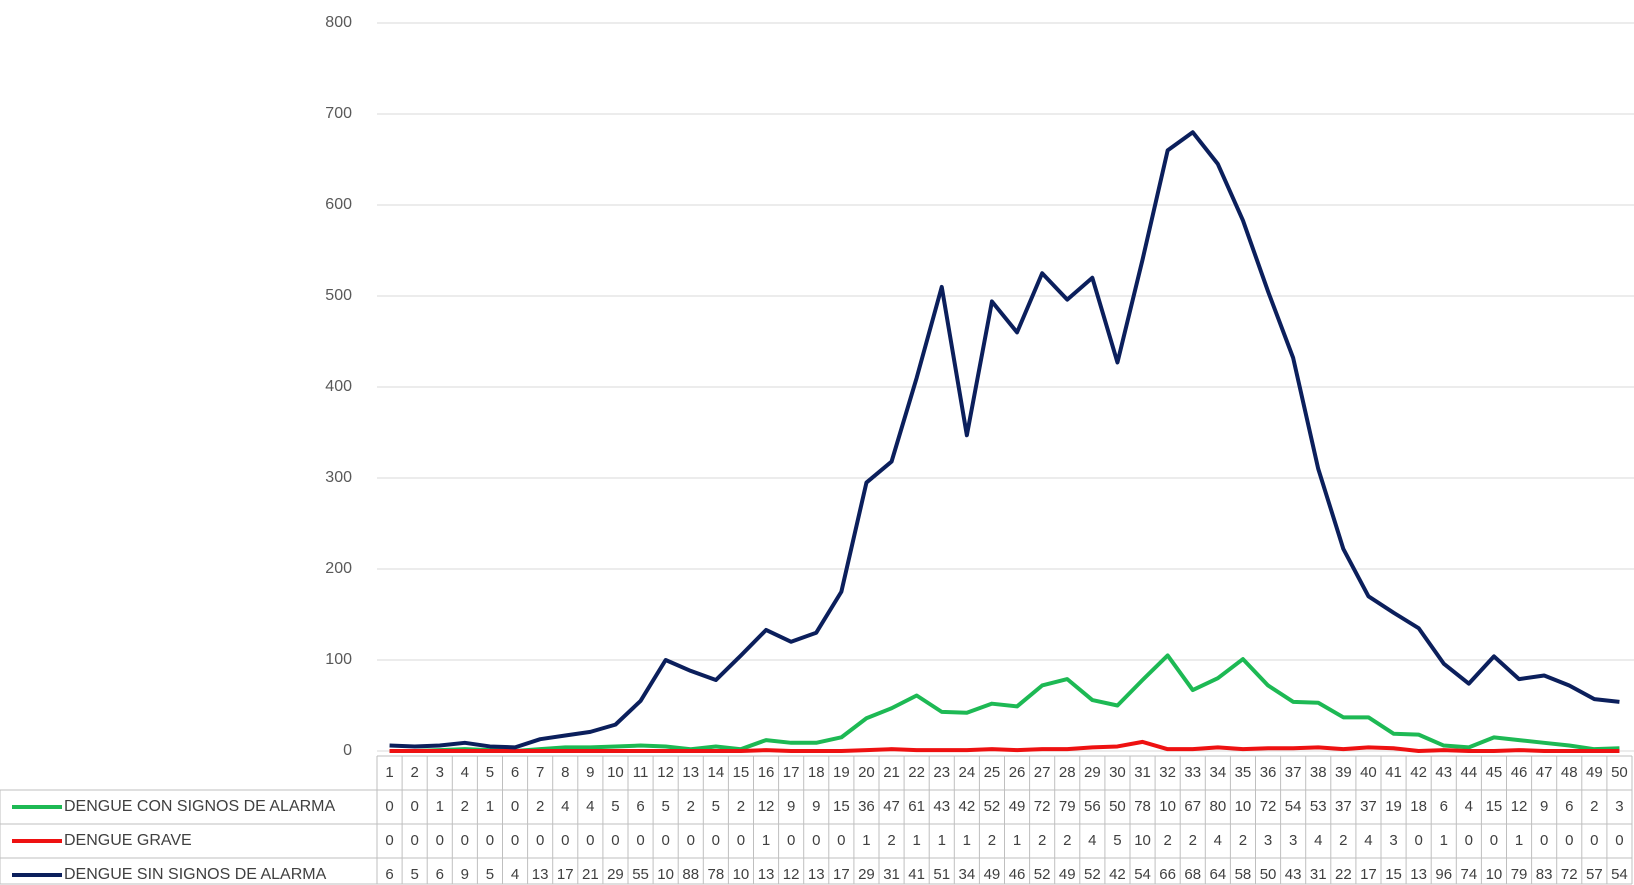 The height and width of the screenshot is (885, 1634). What do you see at coordinates (338, 659) in the screenshot?
I see `y-tick-label: 100` at bounding box center [338, 659].